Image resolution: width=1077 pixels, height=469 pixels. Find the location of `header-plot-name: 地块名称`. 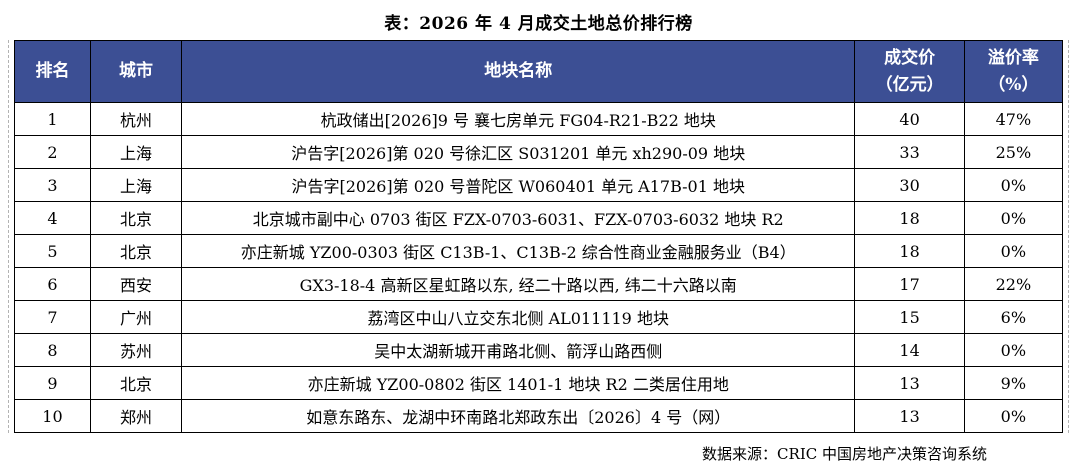

header-plot-name: 地块名称 is located at coordinates (518, 71).